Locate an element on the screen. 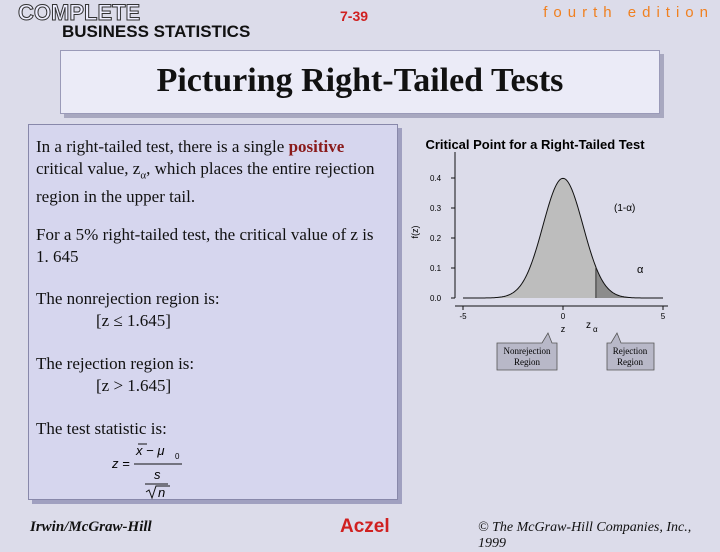 The image size is (720, 552). callout-label: Nonrejection is located at coordinates (527, 351).